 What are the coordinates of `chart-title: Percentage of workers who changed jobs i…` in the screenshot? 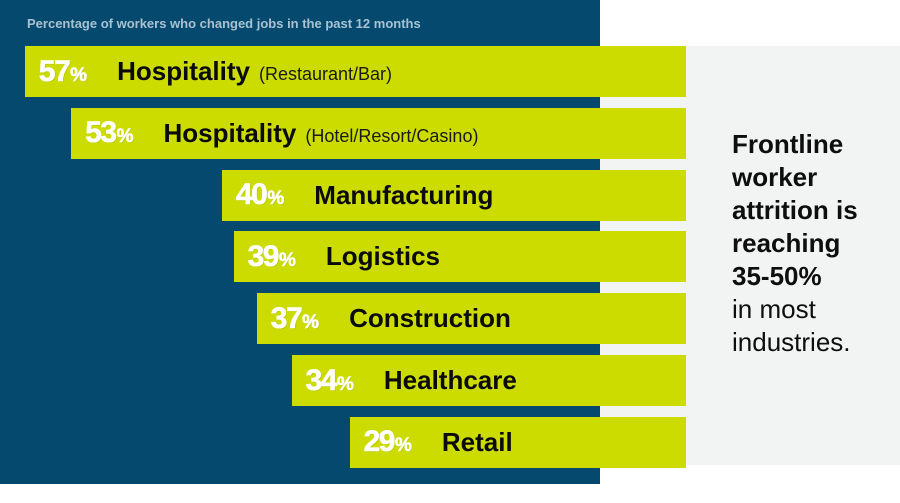 It's located at (224, 23).